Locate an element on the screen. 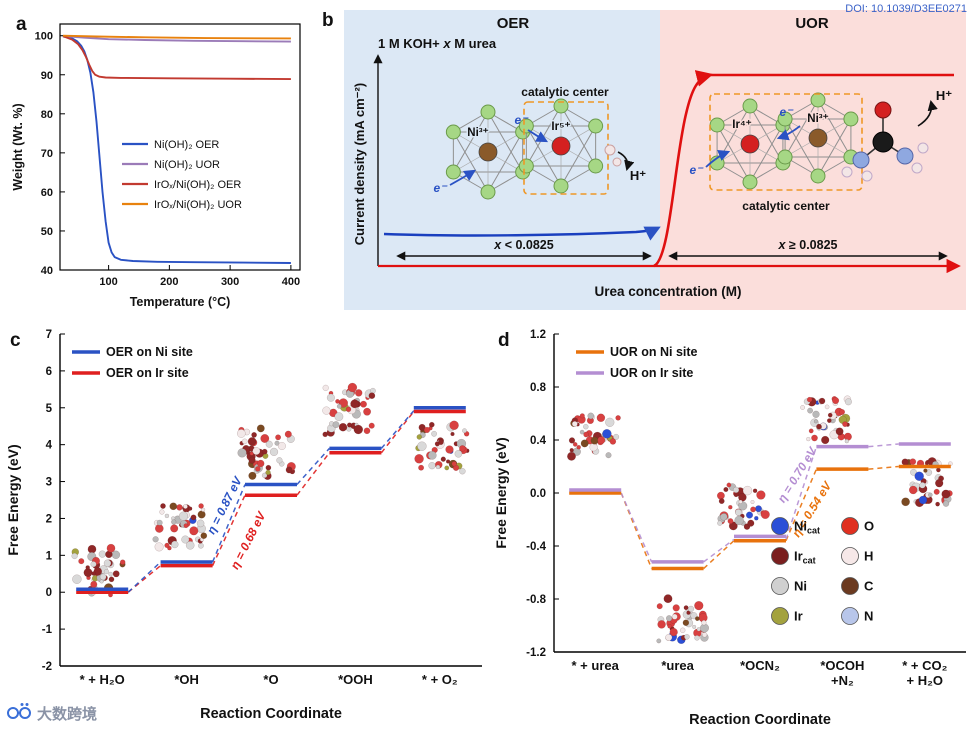 This screenshot has height=730, width=972. y-tick-label: -2 is located at coordinates (47, 667).